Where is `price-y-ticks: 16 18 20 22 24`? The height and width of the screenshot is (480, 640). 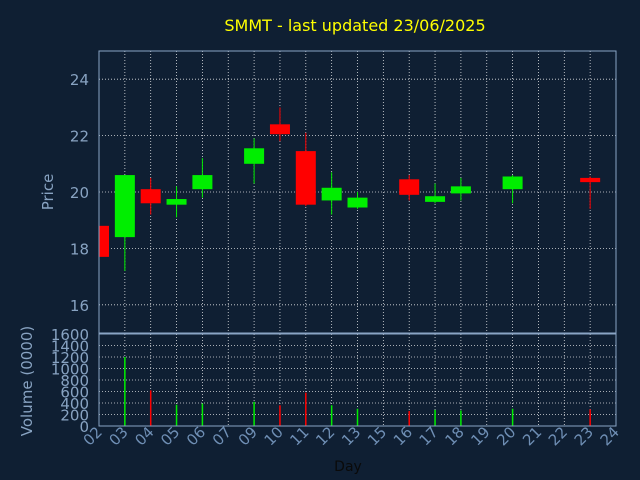 price-y-ticks: 16 18 20 22 24 is located at coordinates (79, 193).